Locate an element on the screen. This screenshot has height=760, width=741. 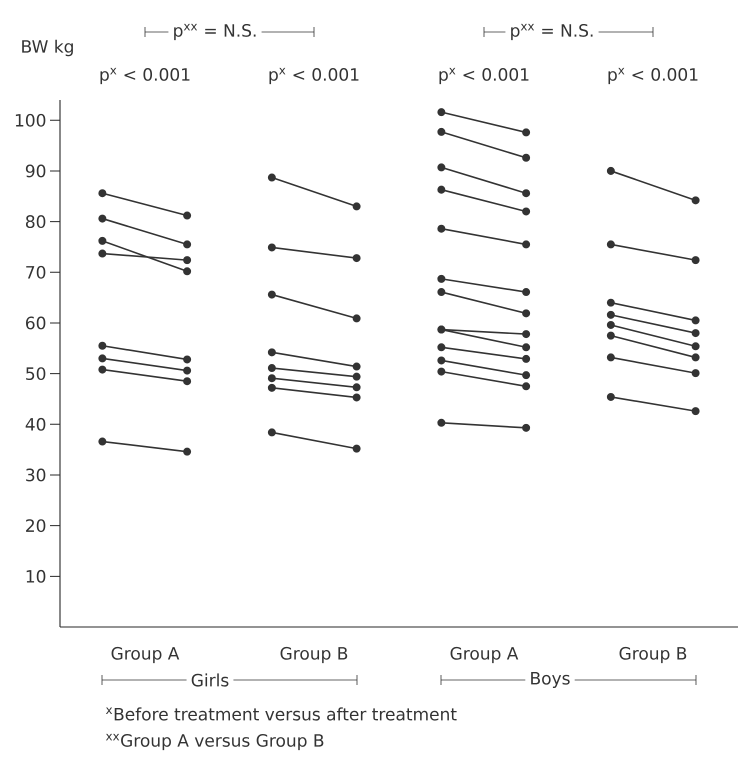
y-axis-title: BW kg is located at coordinates (47, 48).